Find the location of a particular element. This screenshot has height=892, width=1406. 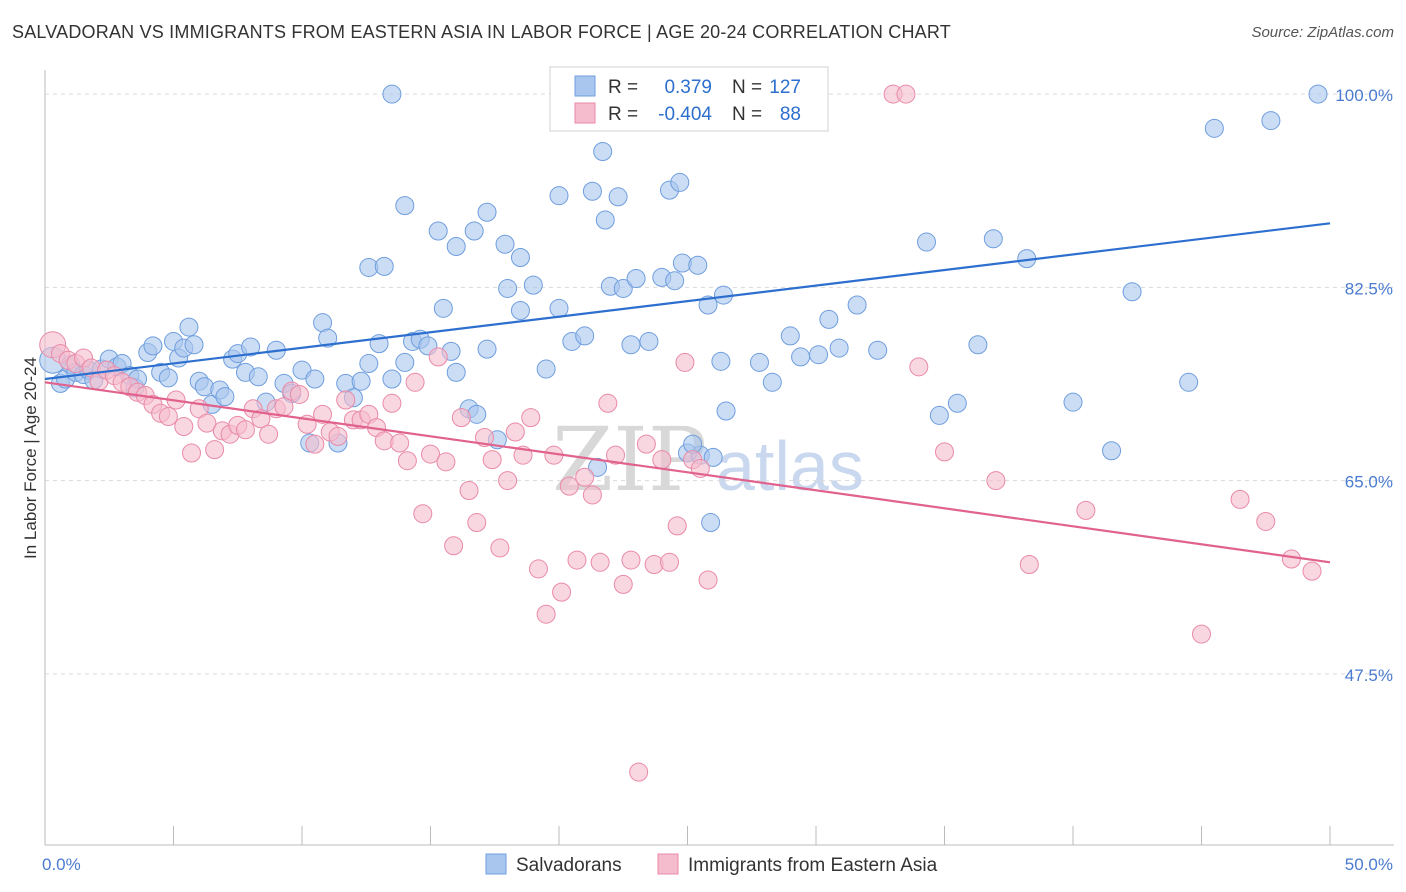

y-tick-label: 100.0% is located at coordinates (1364, 95).